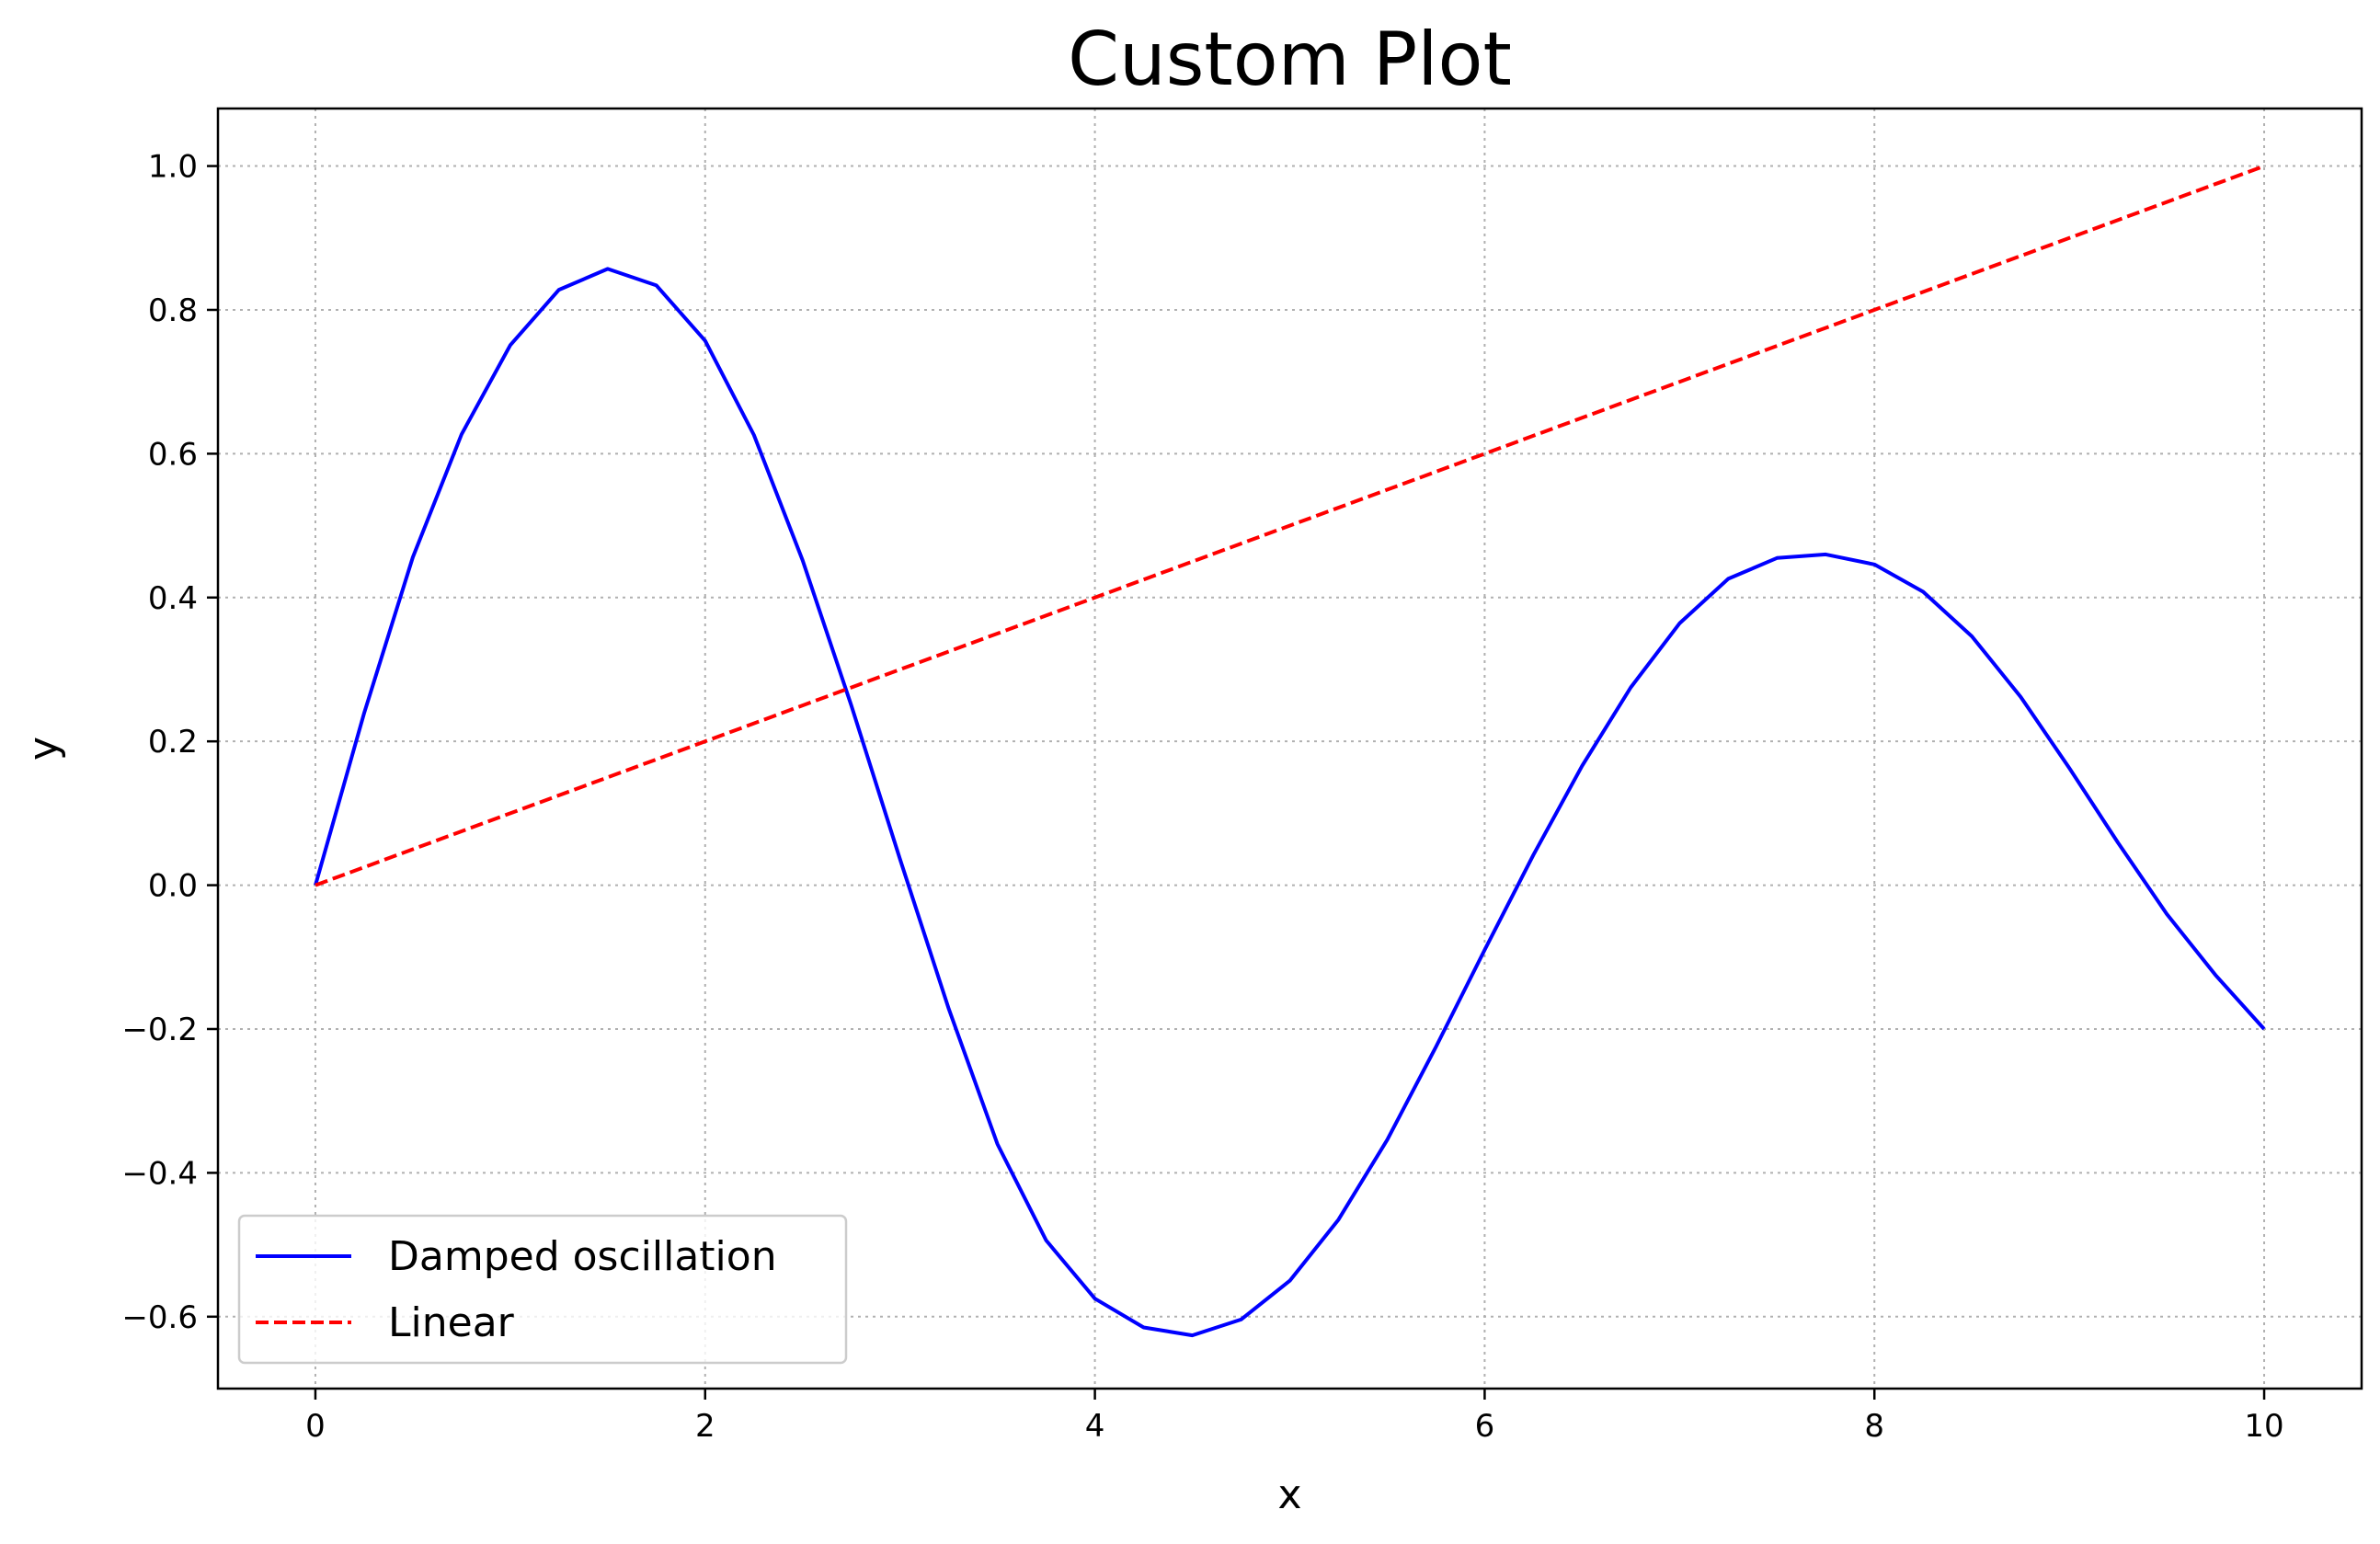 This screenshot has height=1544, width=2380. Describe the element at coordinates (43, 749) in the screenshot. I see `y-axis-label: y` at that location.